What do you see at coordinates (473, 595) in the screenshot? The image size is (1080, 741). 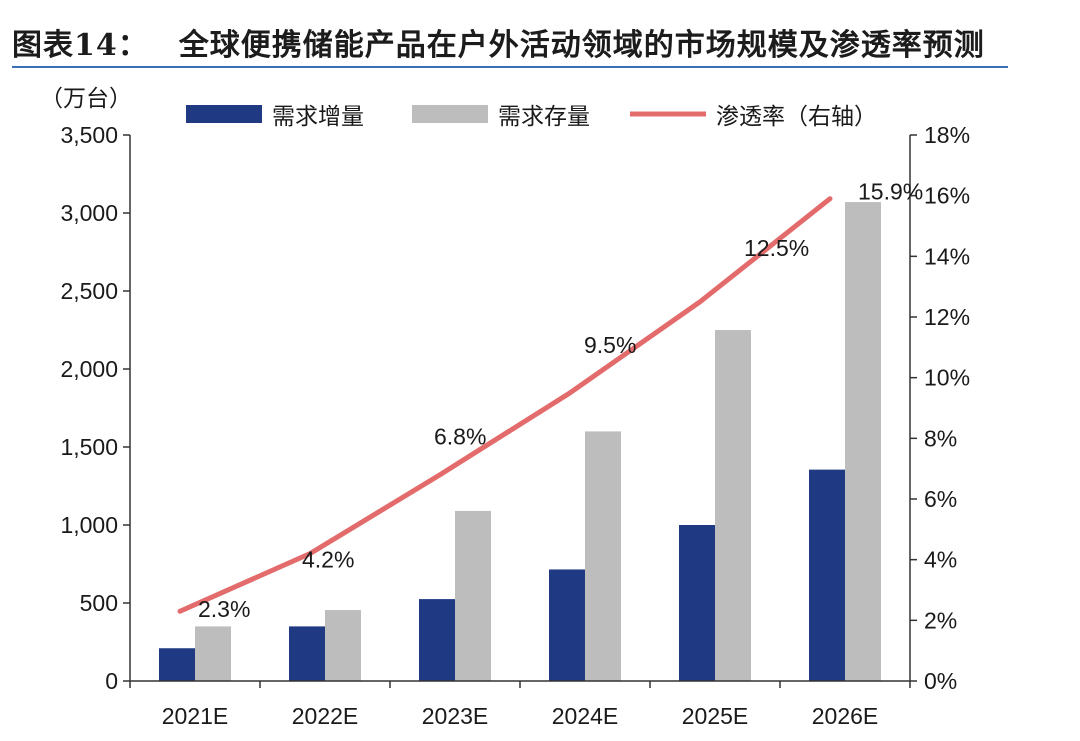 I see `bar-demand-stock-2023E` at bounding box center [473, 595].